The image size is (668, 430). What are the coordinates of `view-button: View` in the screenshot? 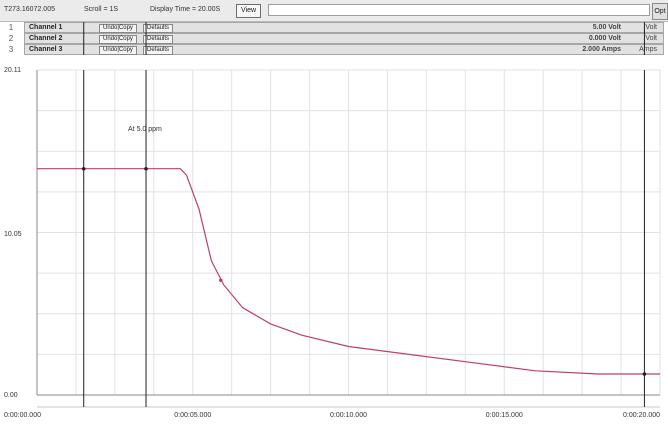 It's located at (249, 11).